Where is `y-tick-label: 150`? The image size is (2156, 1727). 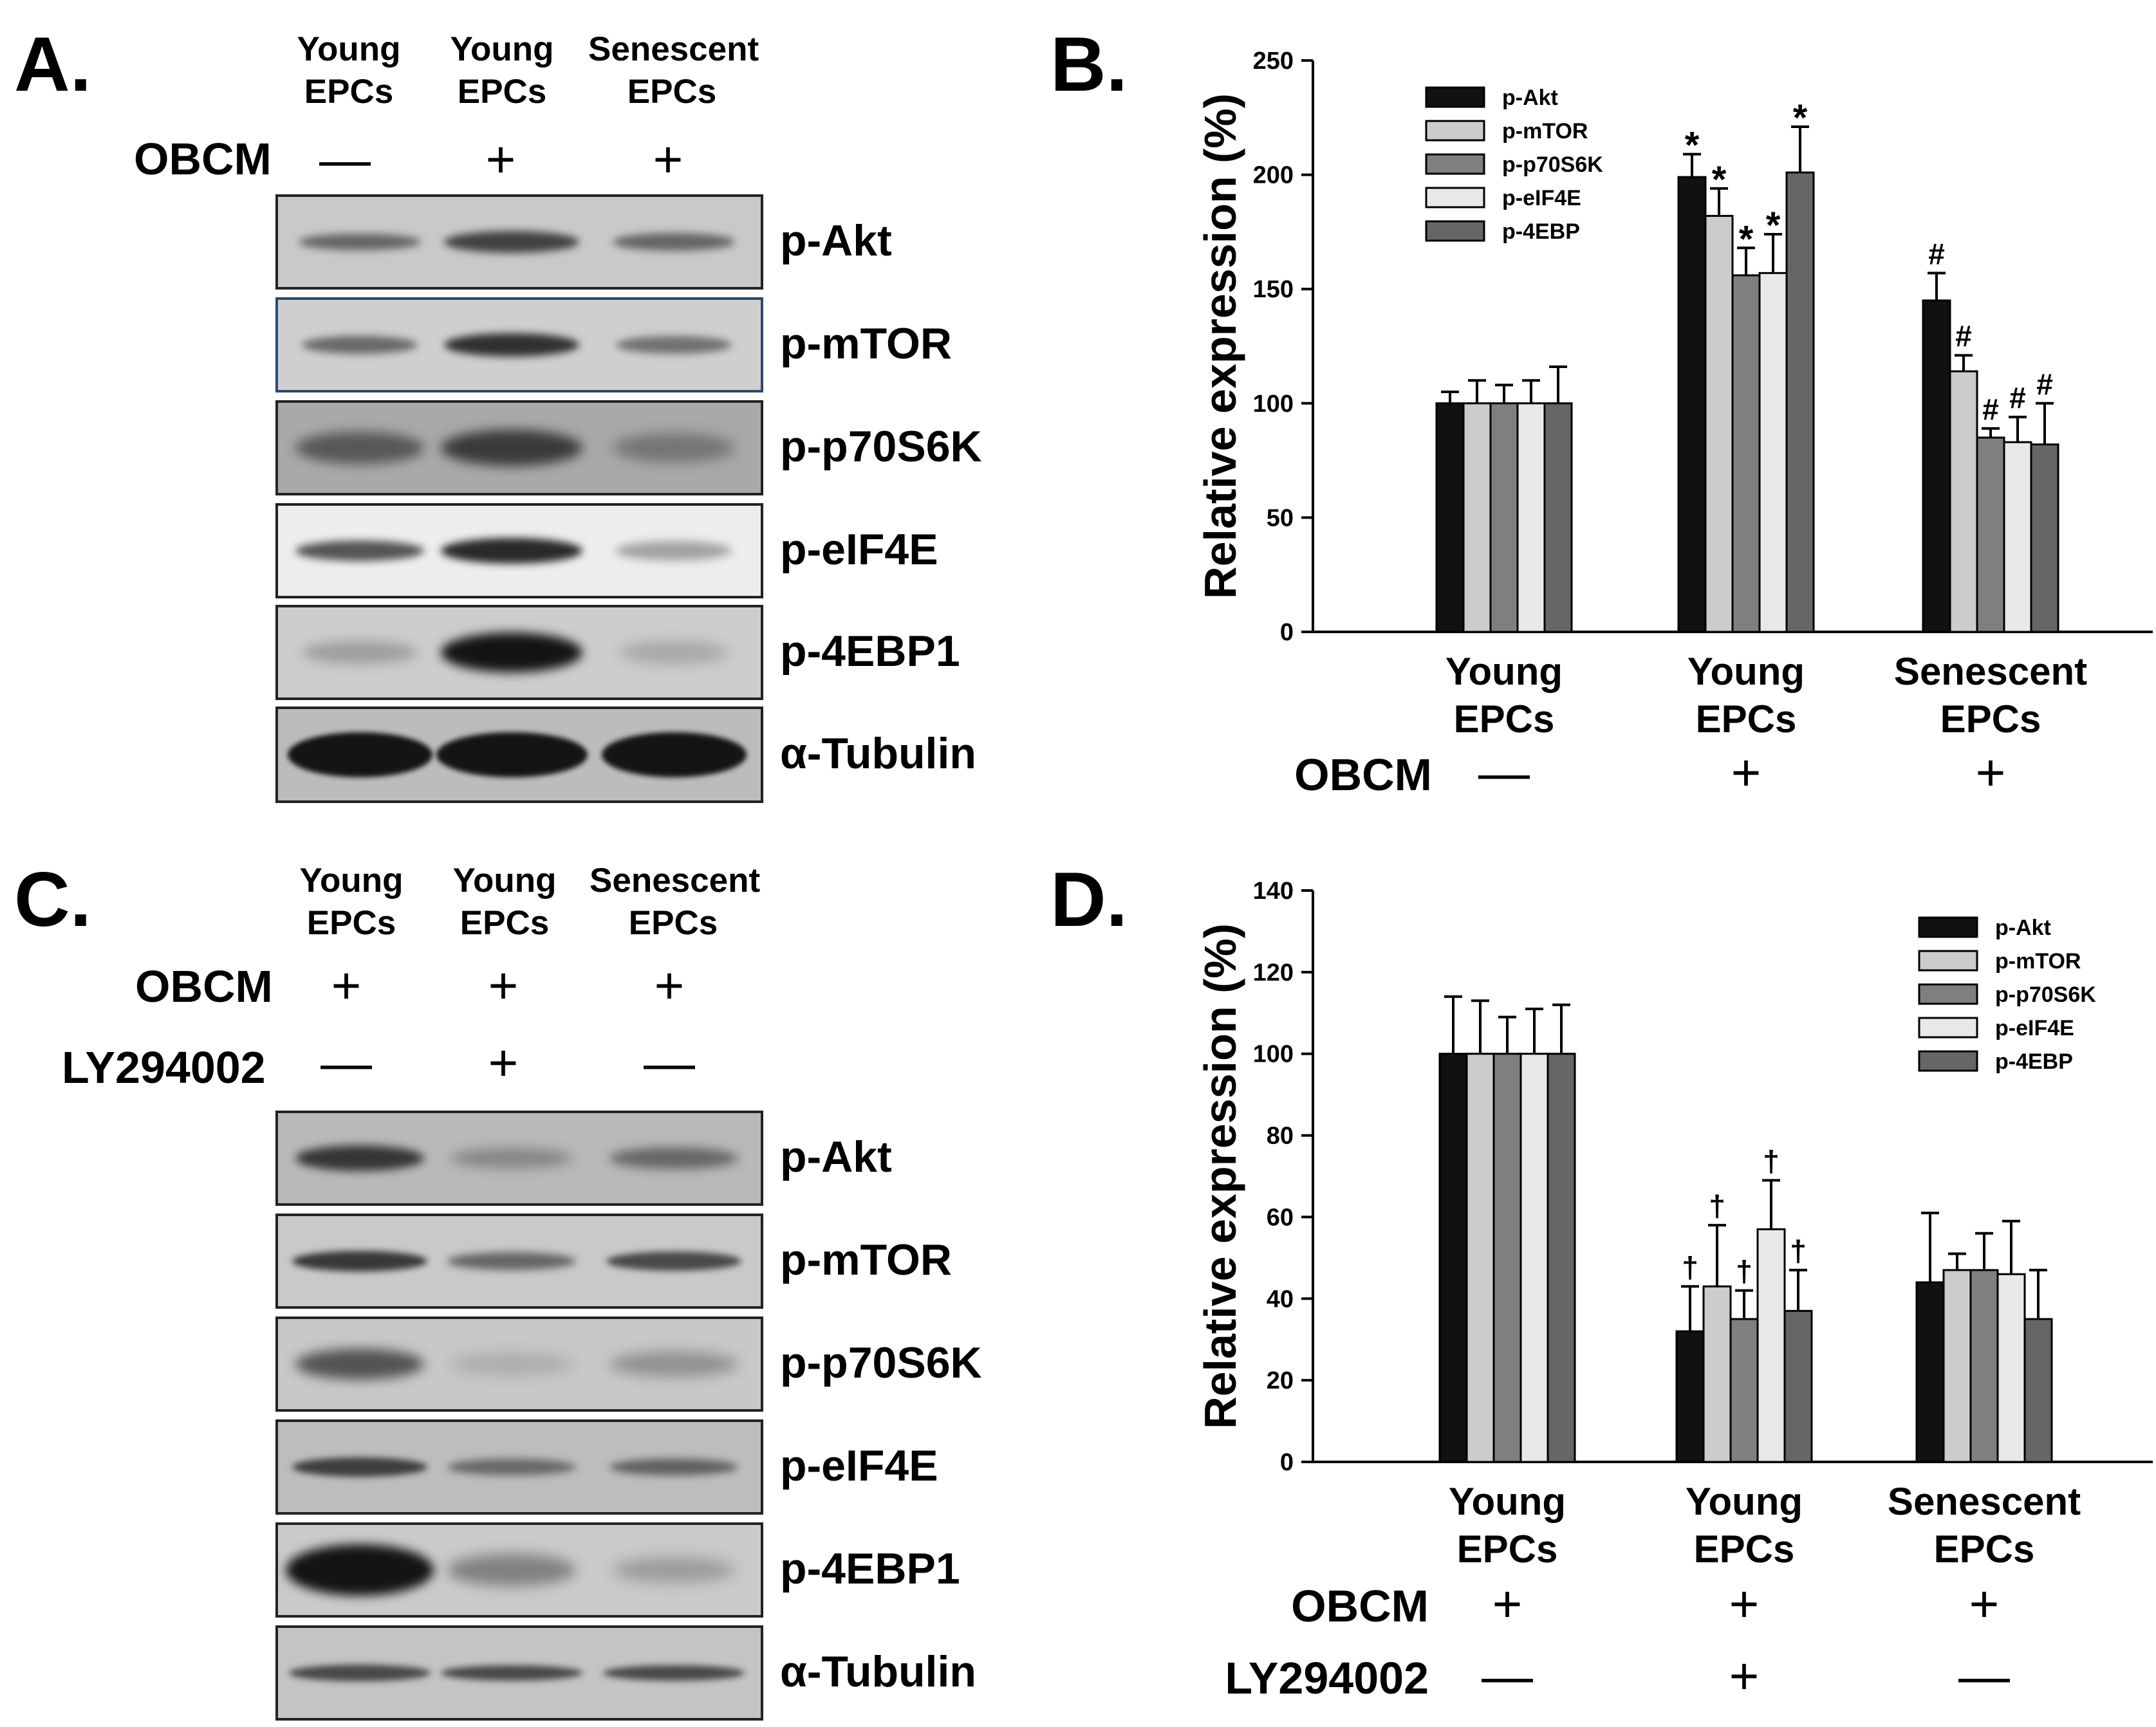 y-tick-label: 150 is located at coordinates (1273, 289).